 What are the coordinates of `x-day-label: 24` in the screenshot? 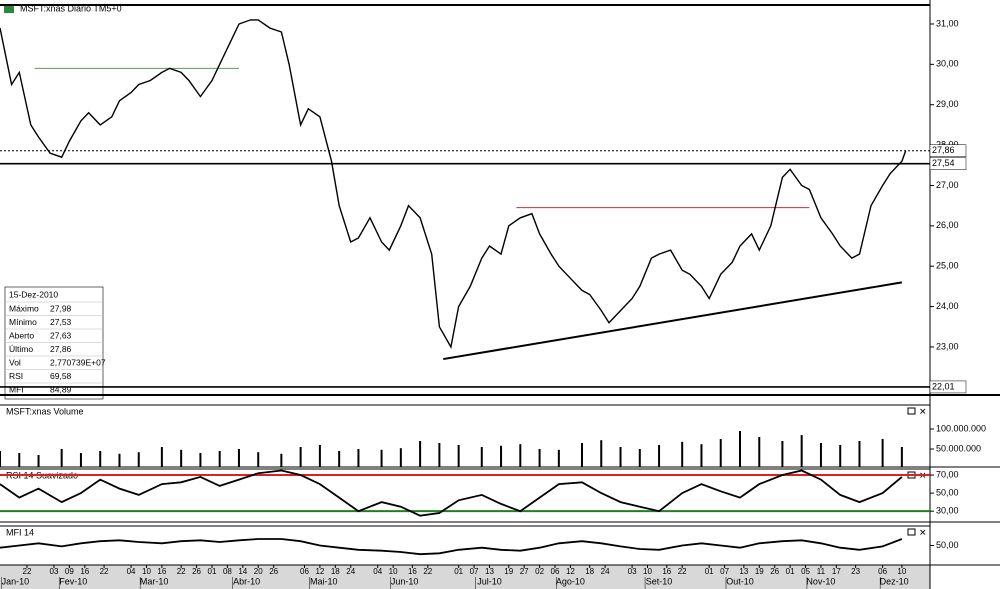 It's located at (605, 571).